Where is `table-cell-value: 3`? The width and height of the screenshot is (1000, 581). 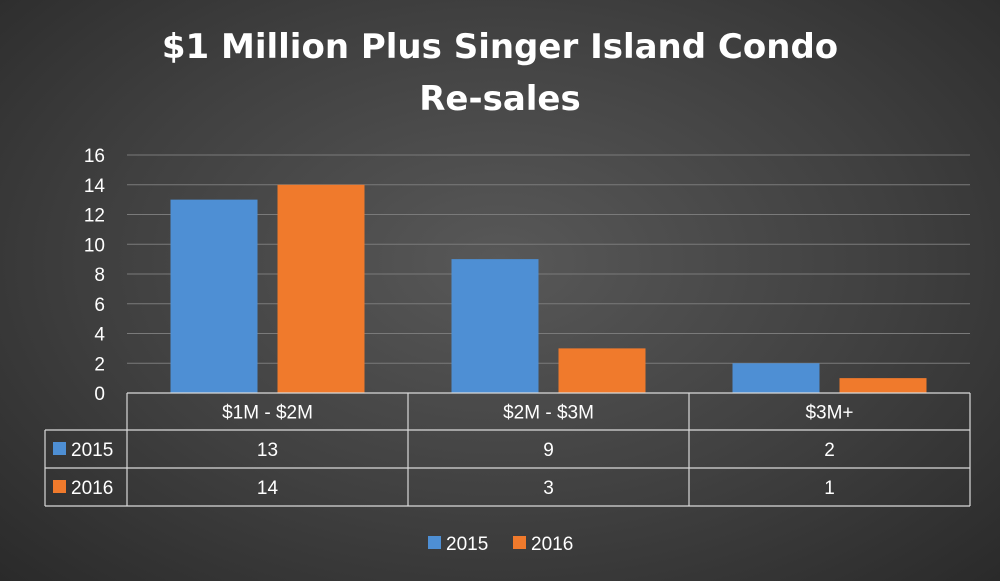
table-cell-value: 3 is located at coordinates (548, 488).